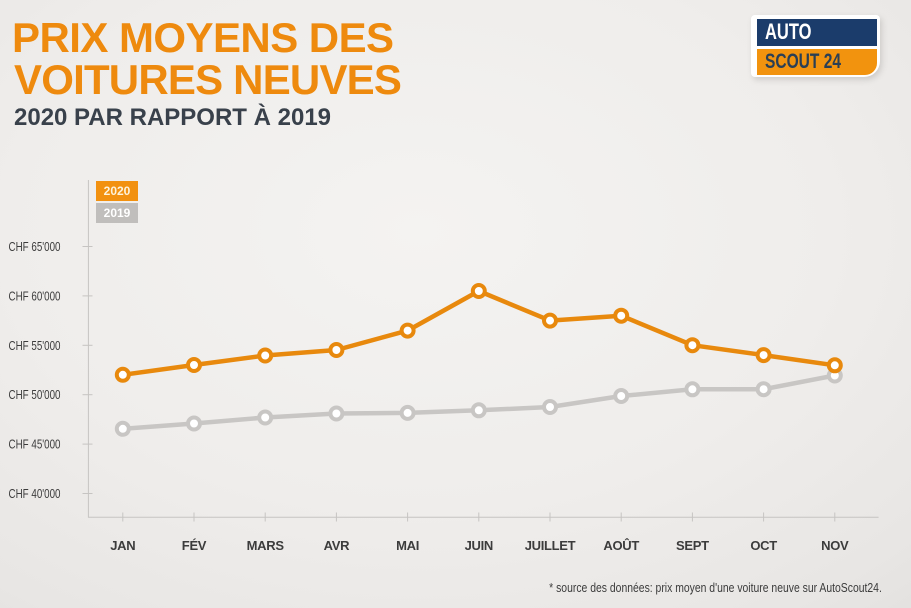 The image size is (911, 608). I want to click on svg-text: SEPT, so click(692, 545).